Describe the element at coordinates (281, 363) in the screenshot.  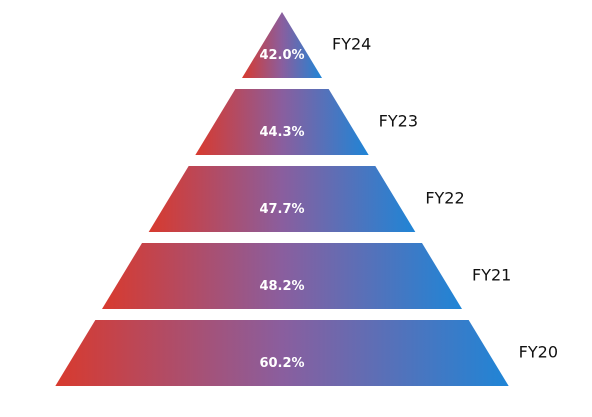
I see `tier-value-label: 60.2%` at that location.